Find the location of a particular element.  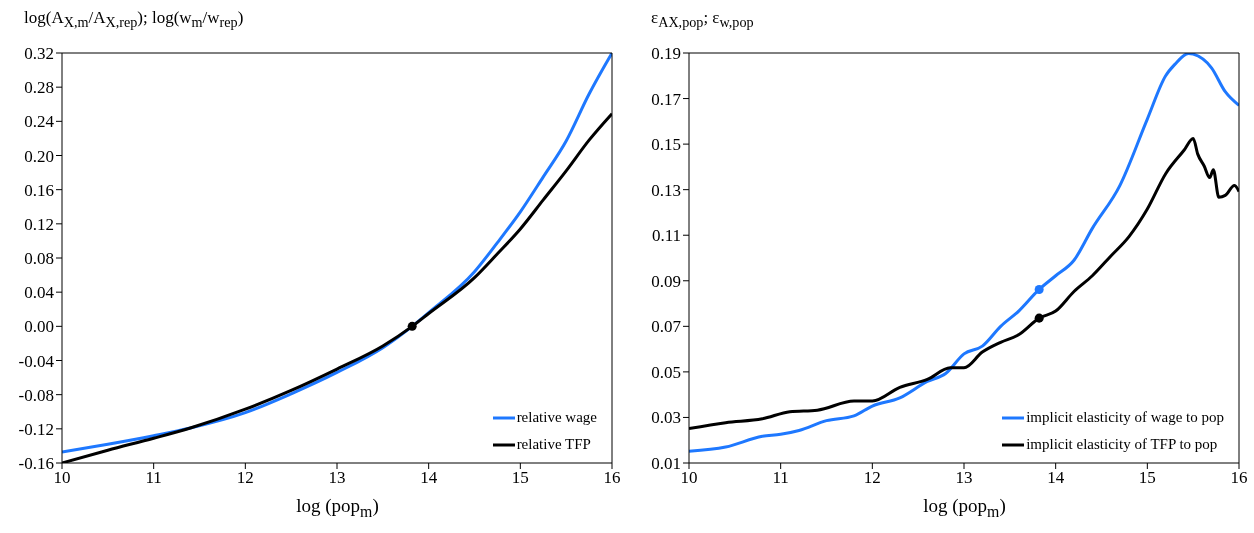

y-tick-label: 0.00 is located at coordinates (39, 327).